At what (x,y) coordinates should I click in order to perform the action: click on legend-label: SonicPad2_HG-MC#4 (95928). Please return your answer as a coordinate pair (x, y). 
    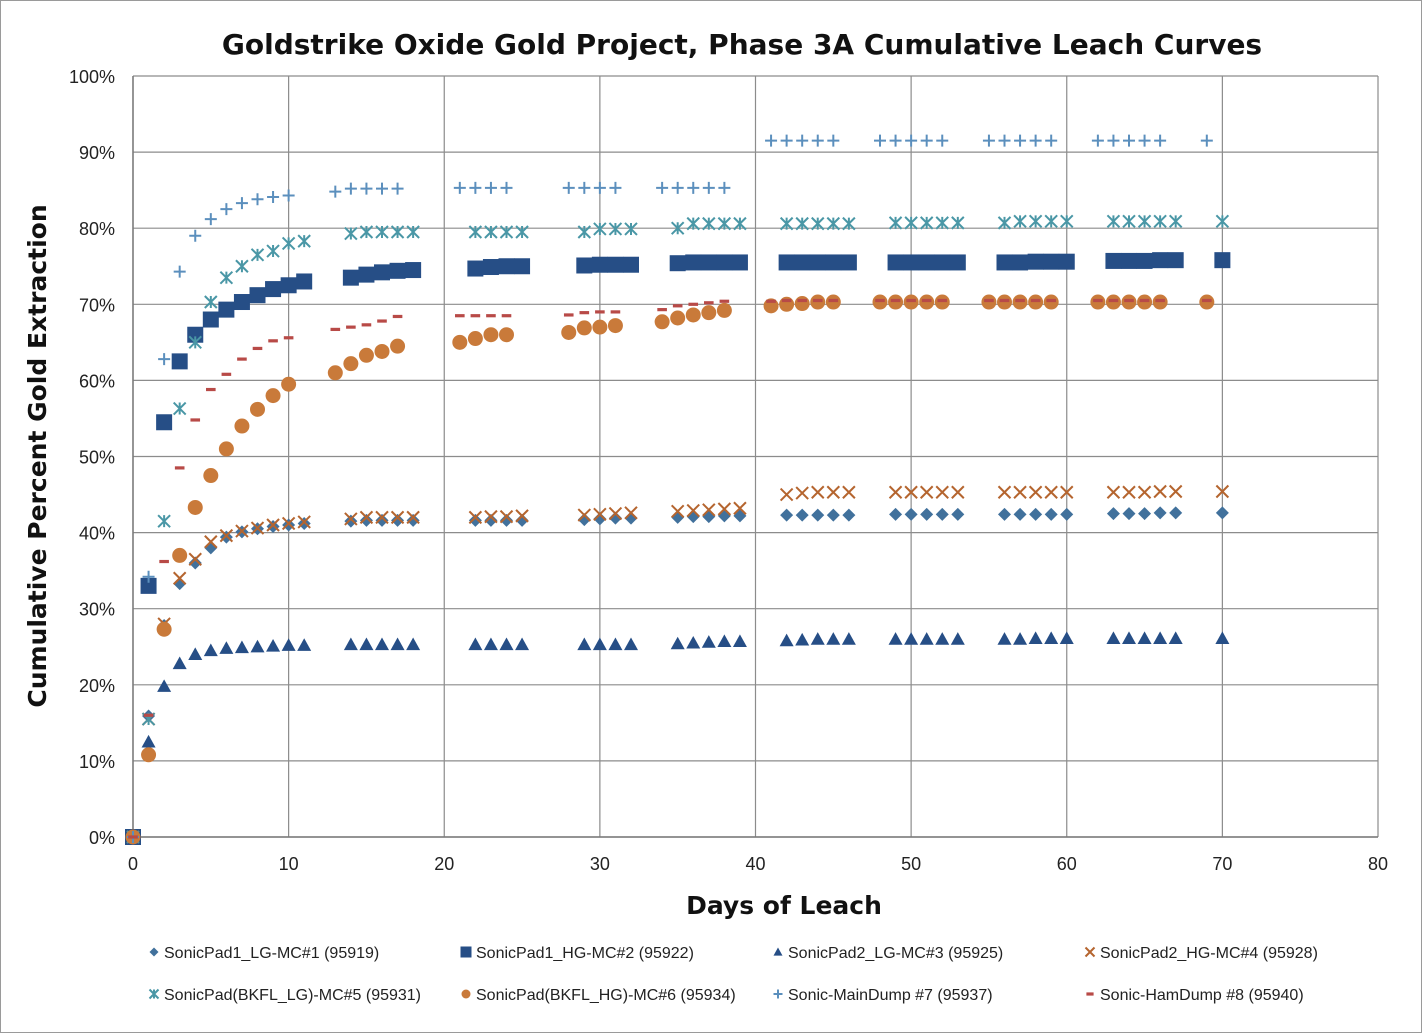
    Looking at the image, I should click on (1209, 953).